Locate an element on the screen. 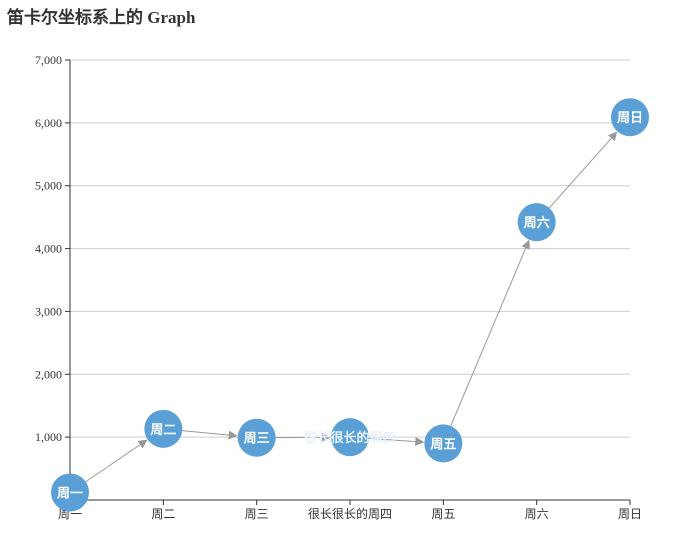  graph-node: 很长很长的周四 is located at coordinates (350, 437).